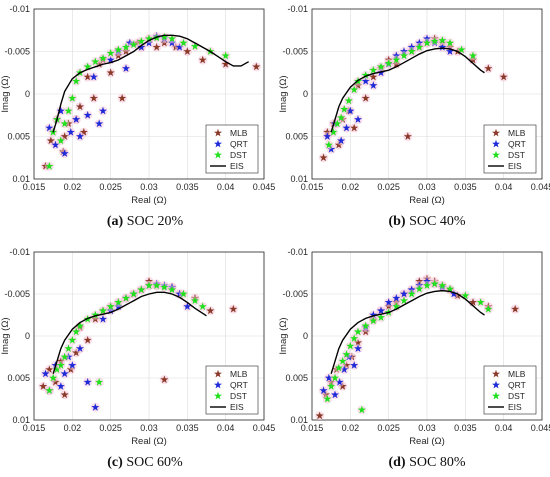 The height and width of the screenshot is (477, 550). Describe the element at coordinates (238, 396) in the screenshot. I see `legend-label-dst: DST` at that location.